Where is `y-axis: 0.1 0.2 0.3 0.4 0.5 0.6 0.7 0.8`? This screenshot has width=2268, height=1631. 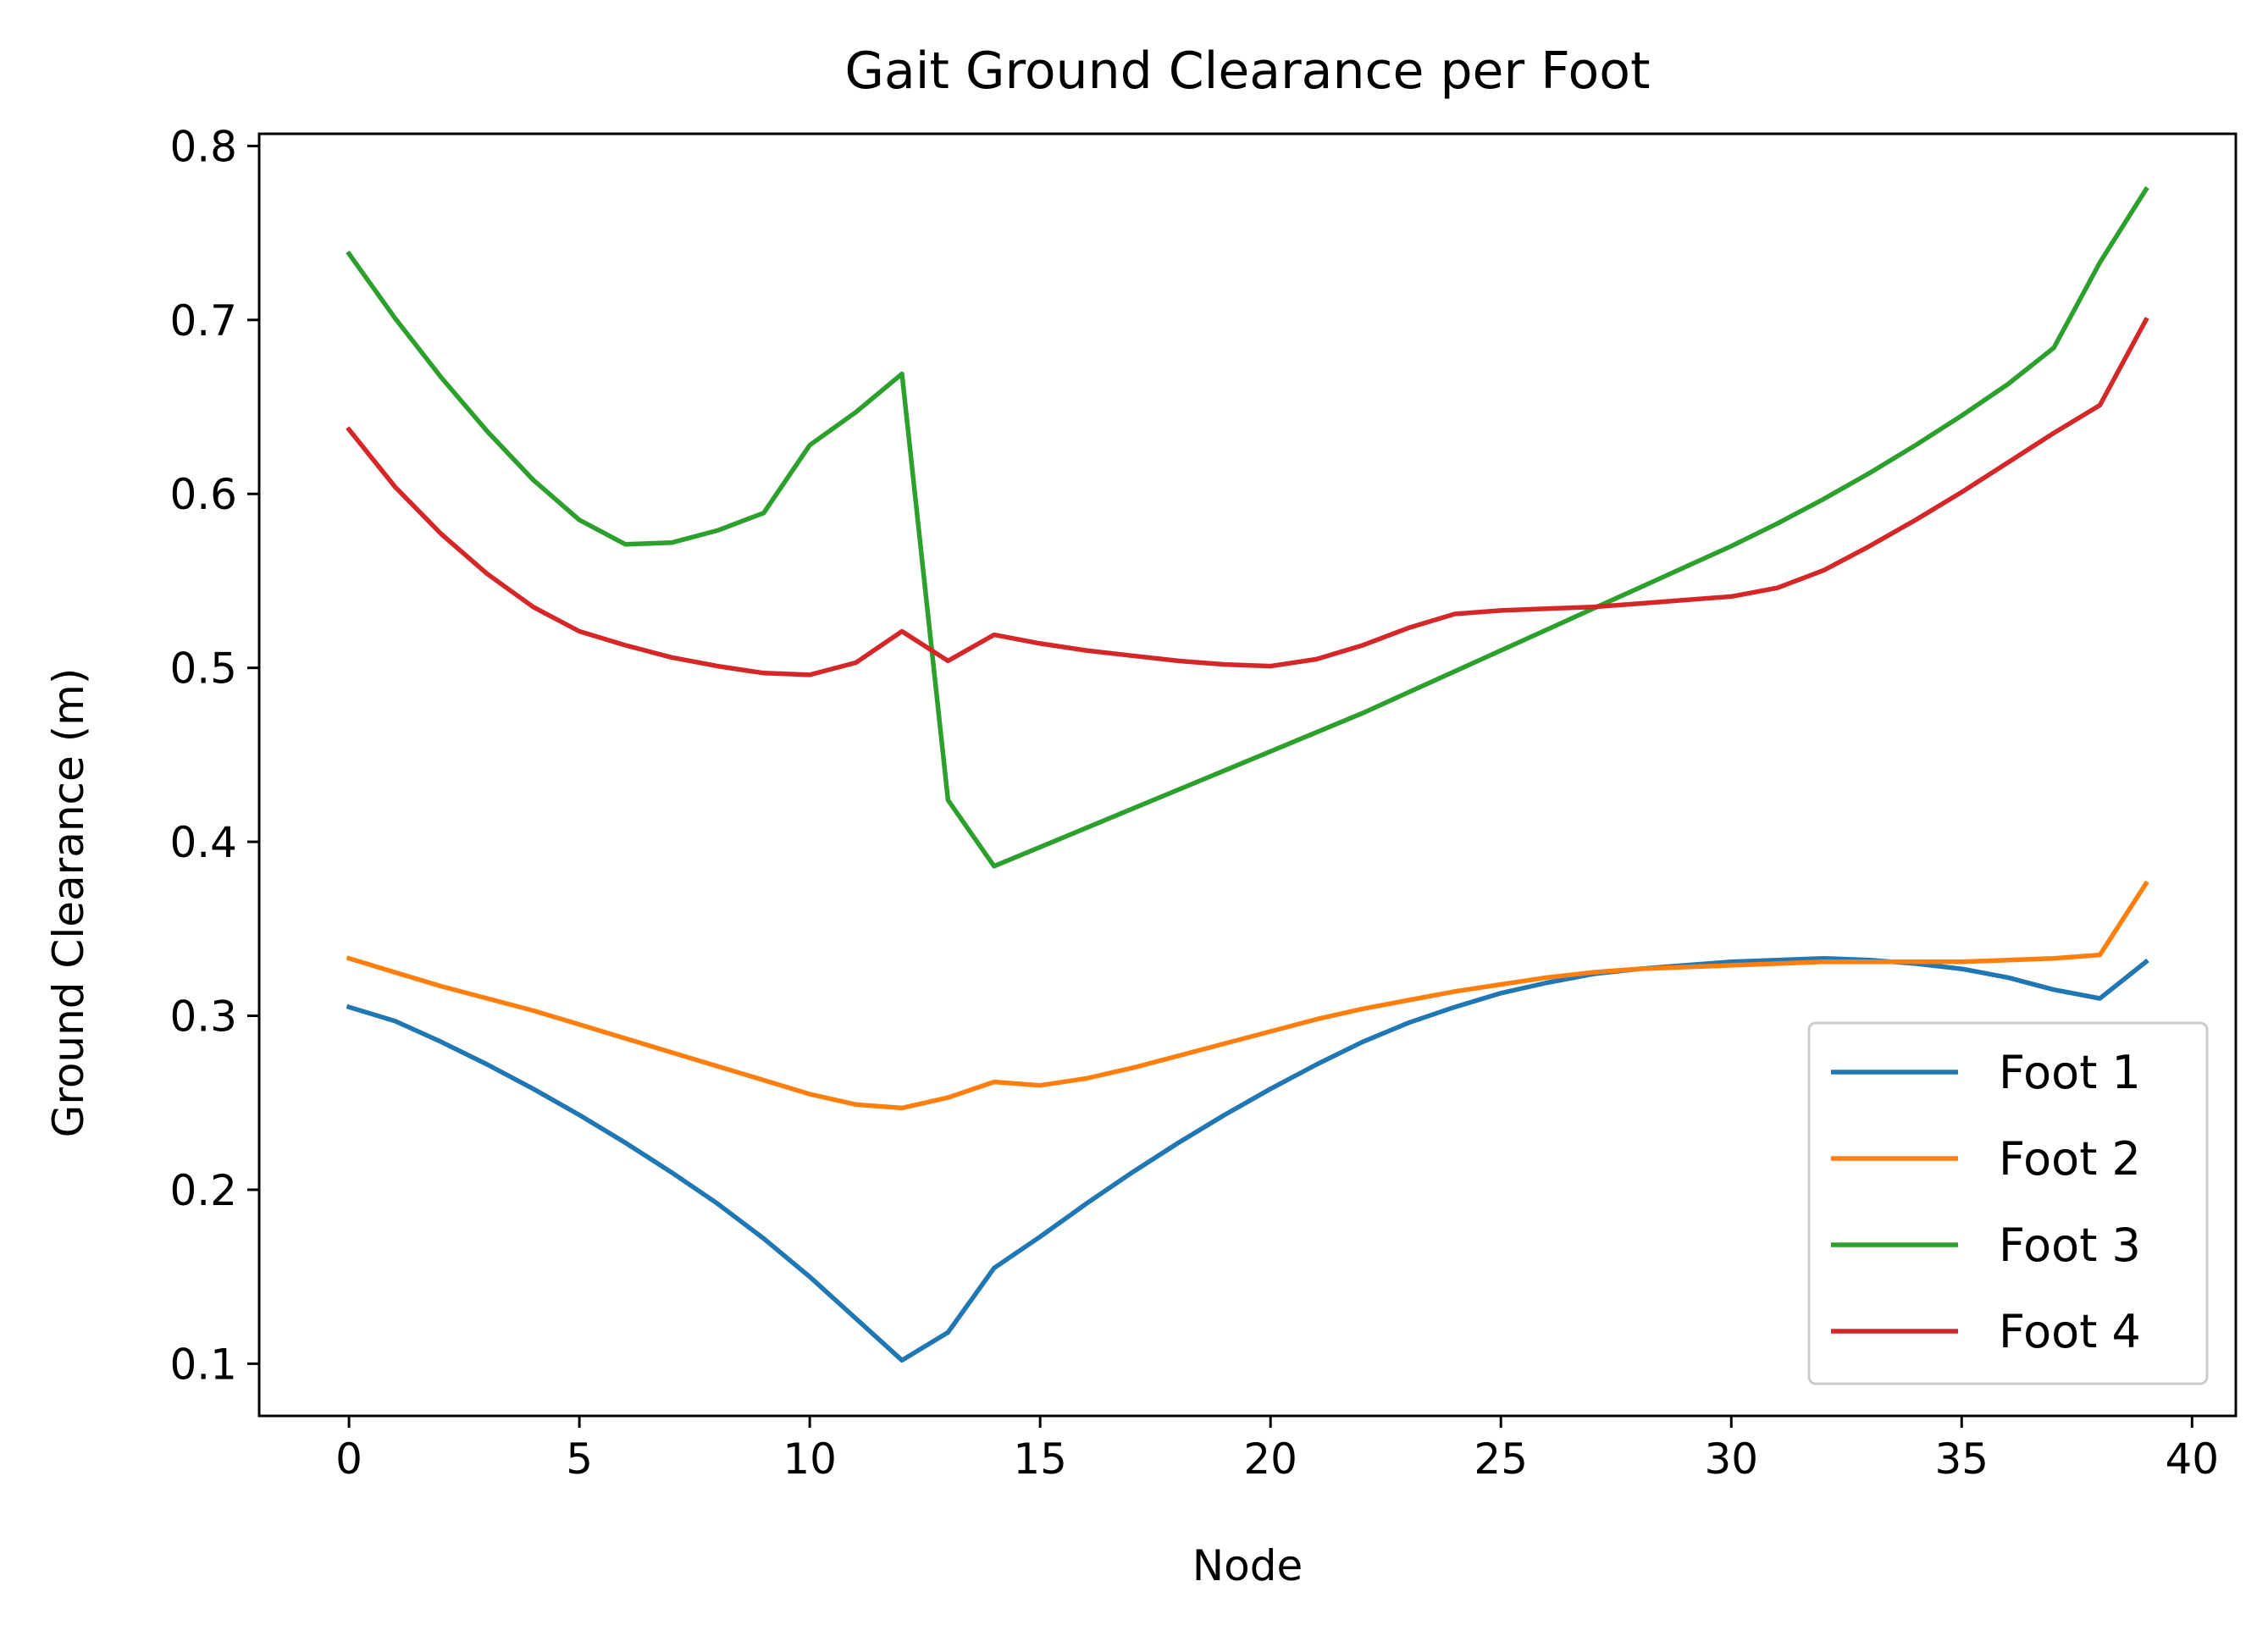
y-axis: 0.1 0.2 0.3 0.4 0.5 0.6 0.7 0.8 is located at coordinates (214, 755).